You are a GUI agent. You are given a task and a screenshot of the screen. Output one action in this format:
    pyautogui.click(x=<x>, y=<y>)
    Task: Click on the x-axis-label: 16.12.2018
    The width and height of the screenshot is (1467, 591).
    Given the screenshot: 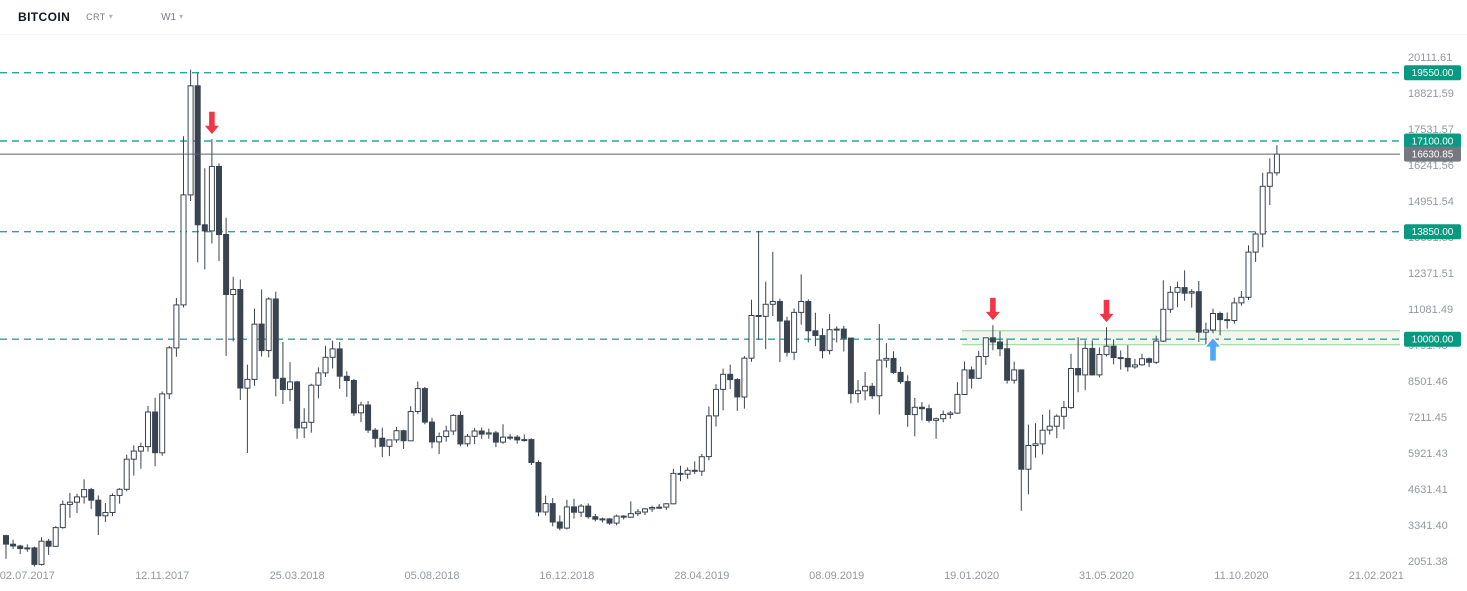 What is the action you would take?
    pyautogui.click(x=566, y=576)
    